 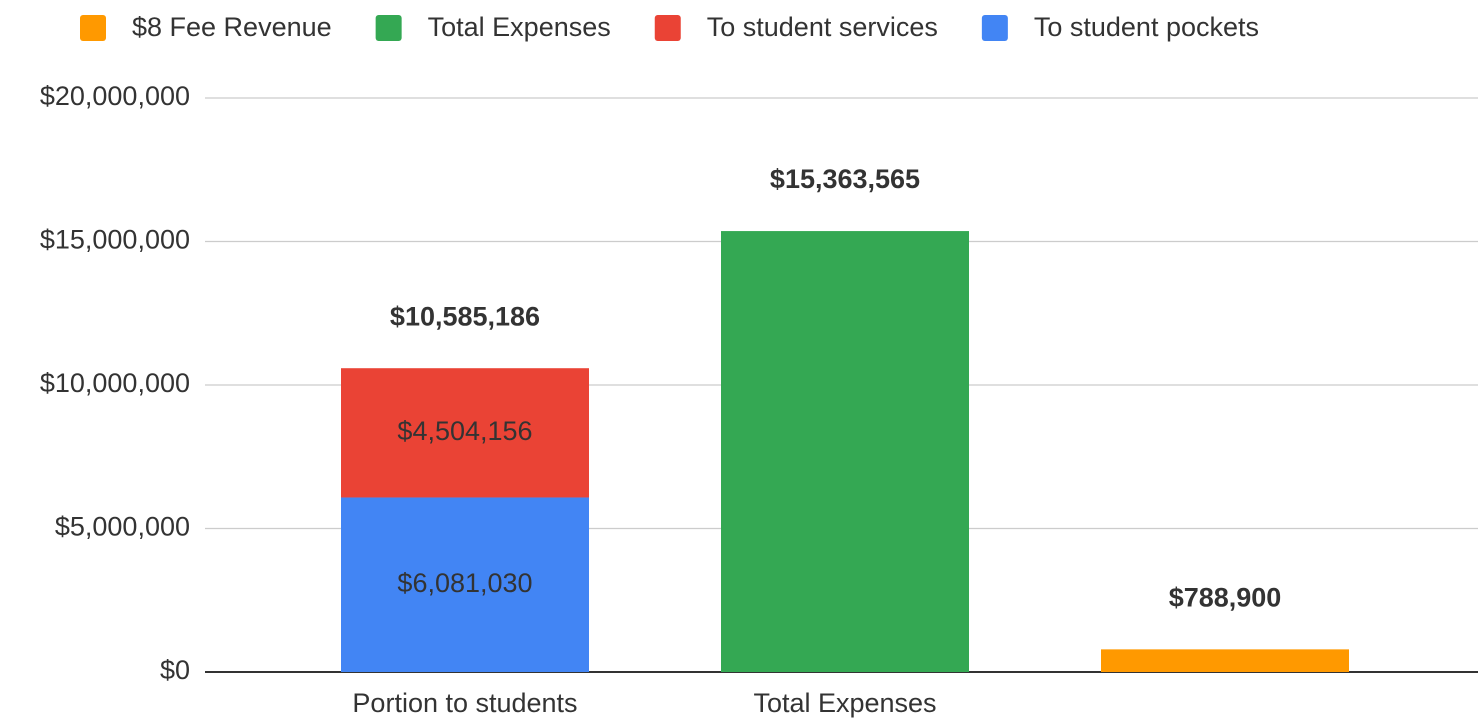 I want to click on legend-label: $8 Fee Revenue, so click(x=232, y=27).